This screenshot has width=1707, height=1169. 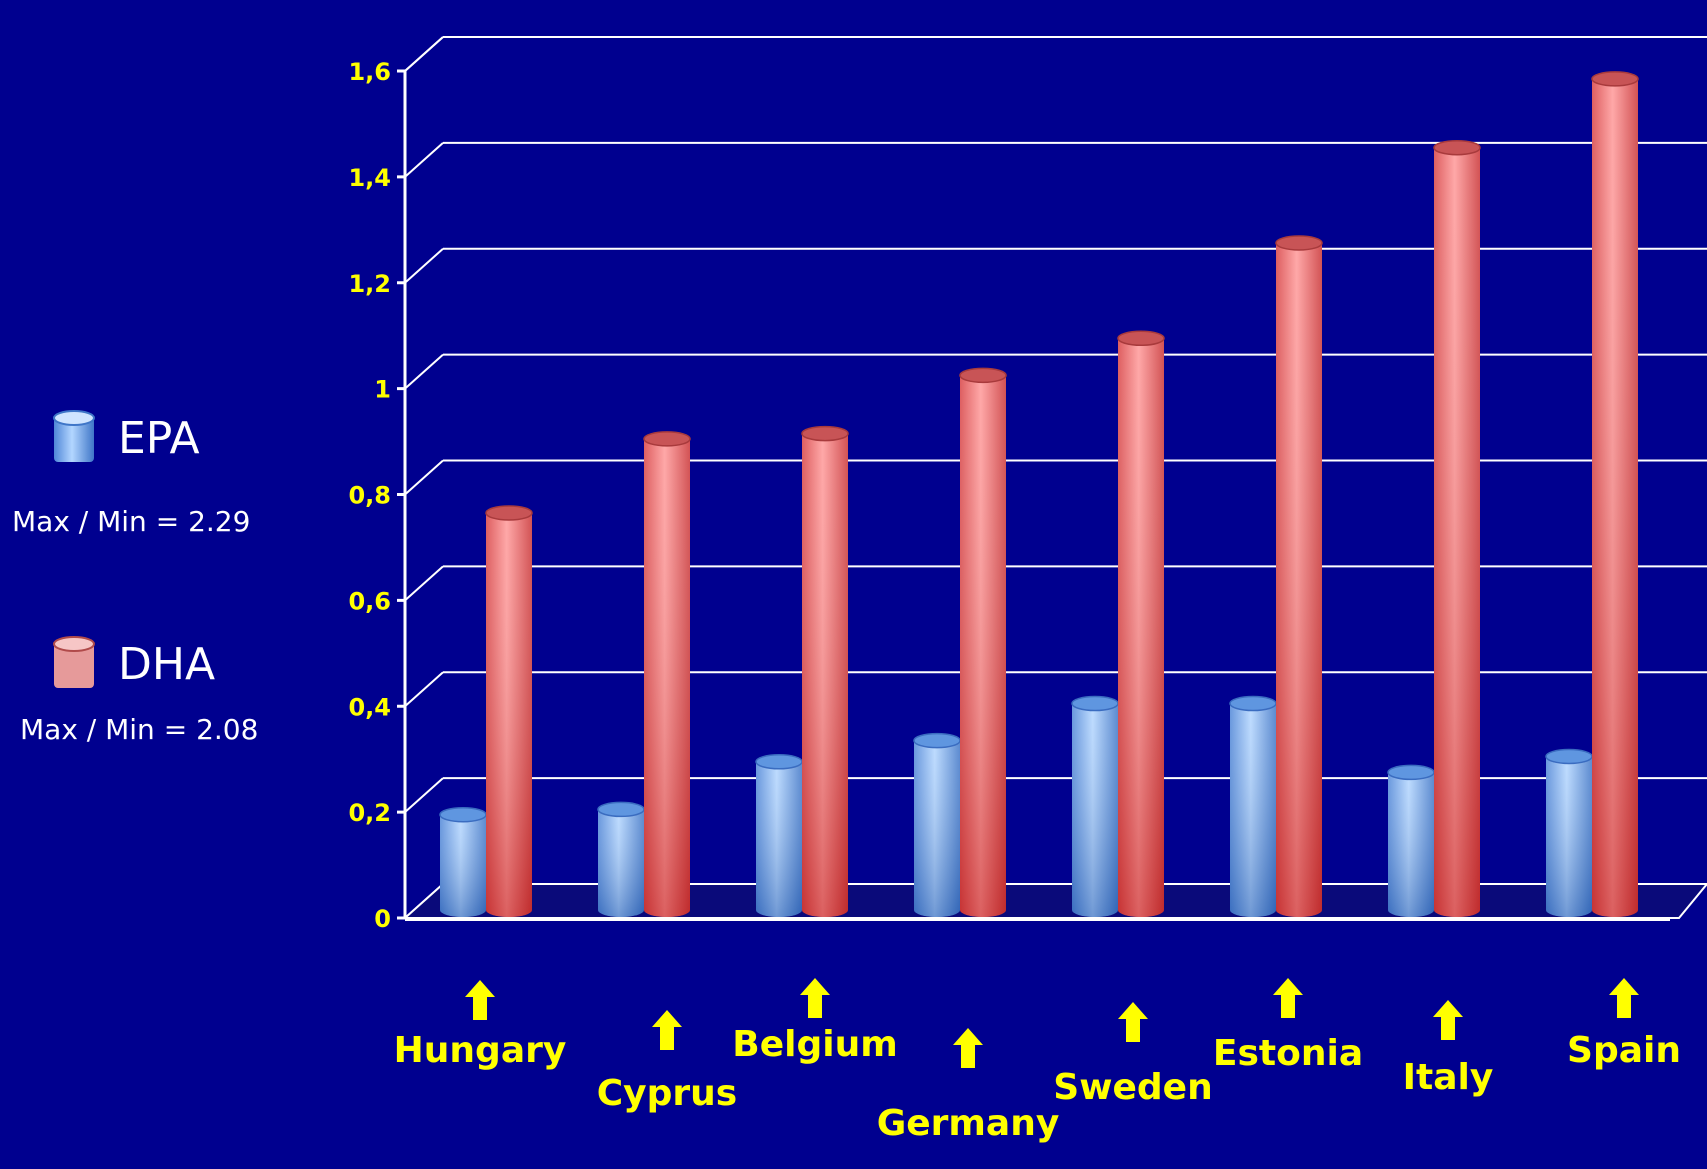 What do you see at coordinates (369, 707) in the screenshot?
I see `y-tick-label: 0,4` at bounding box center [369, 707].